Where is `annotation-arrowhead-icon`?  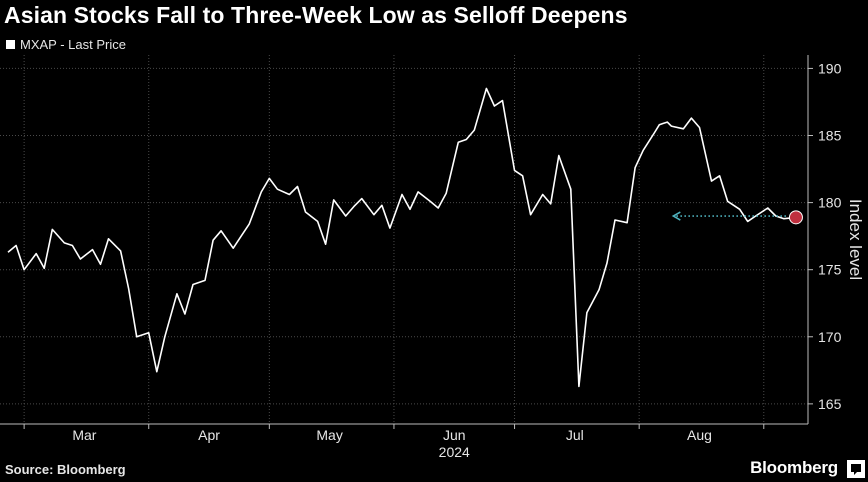
annotation-arrowhead-icon is located at coordinates (676, 216).